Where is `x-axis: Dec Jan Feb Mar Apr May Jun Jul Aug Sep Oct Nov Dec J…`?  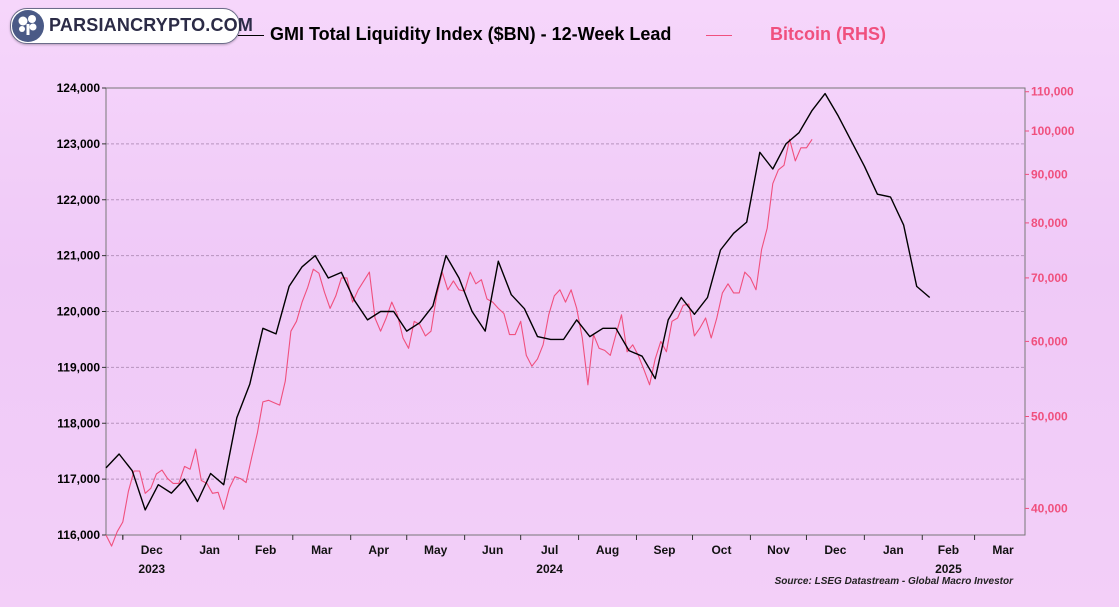 x-axis: Dec Jan Feb Mar Apr May Jun Jul Aug Sep Oct Nov Dec J… is located at coordinates (568, 555).